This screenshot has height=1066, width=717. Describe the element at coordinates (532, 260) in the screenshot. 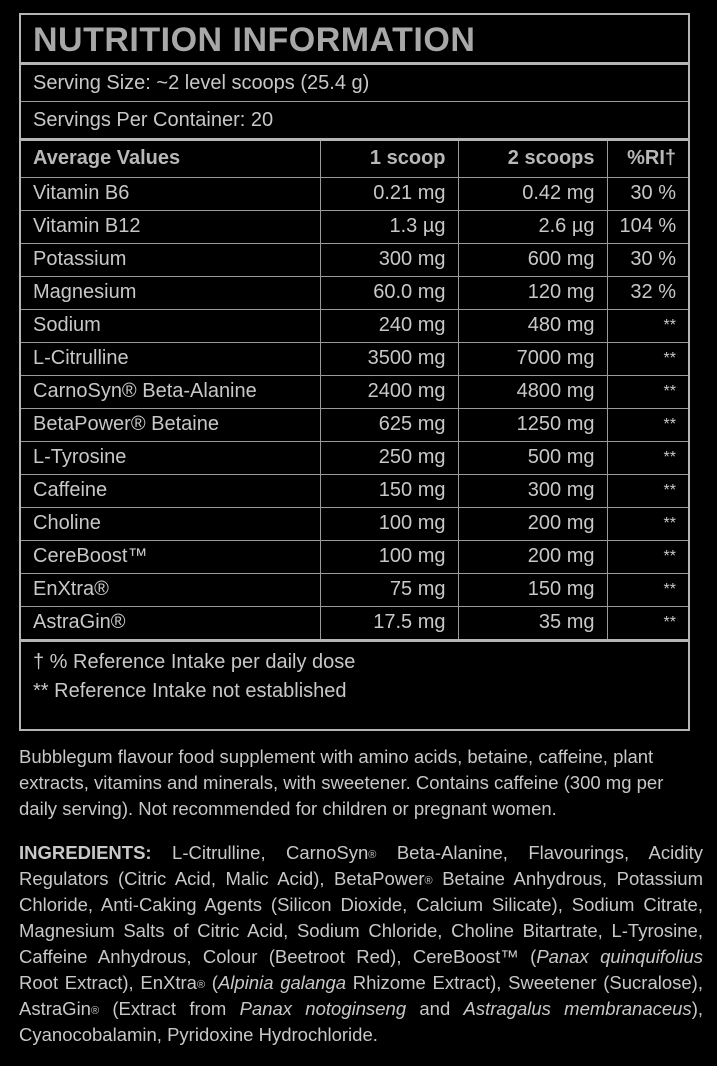

I see `row-2-scoops: 600 mg` at that location.